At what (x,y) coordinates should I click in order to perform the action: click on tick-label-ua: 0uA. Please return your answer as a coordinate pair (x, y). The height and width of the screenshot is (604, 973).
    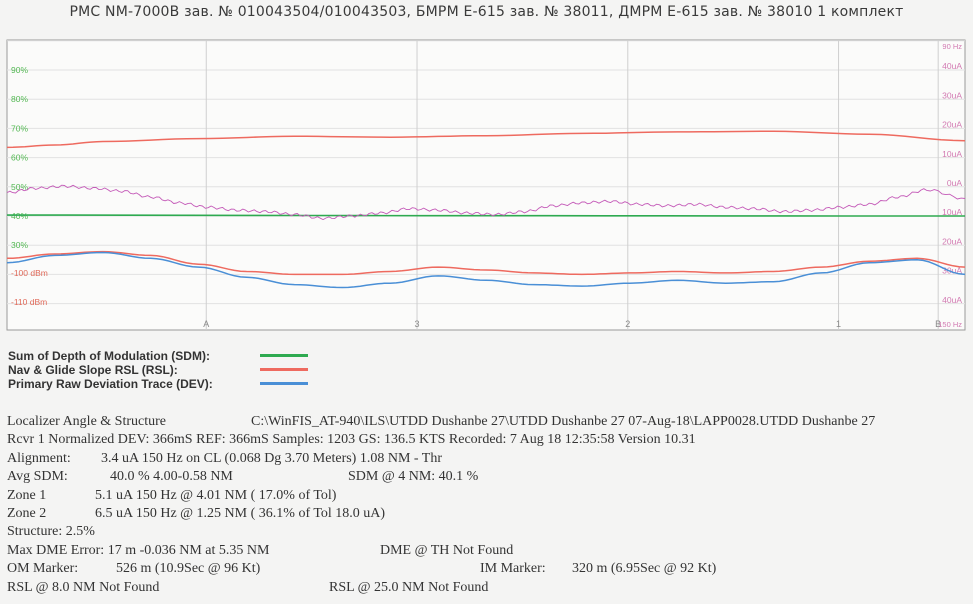
    Looking at the image, I should click on (954, 183).